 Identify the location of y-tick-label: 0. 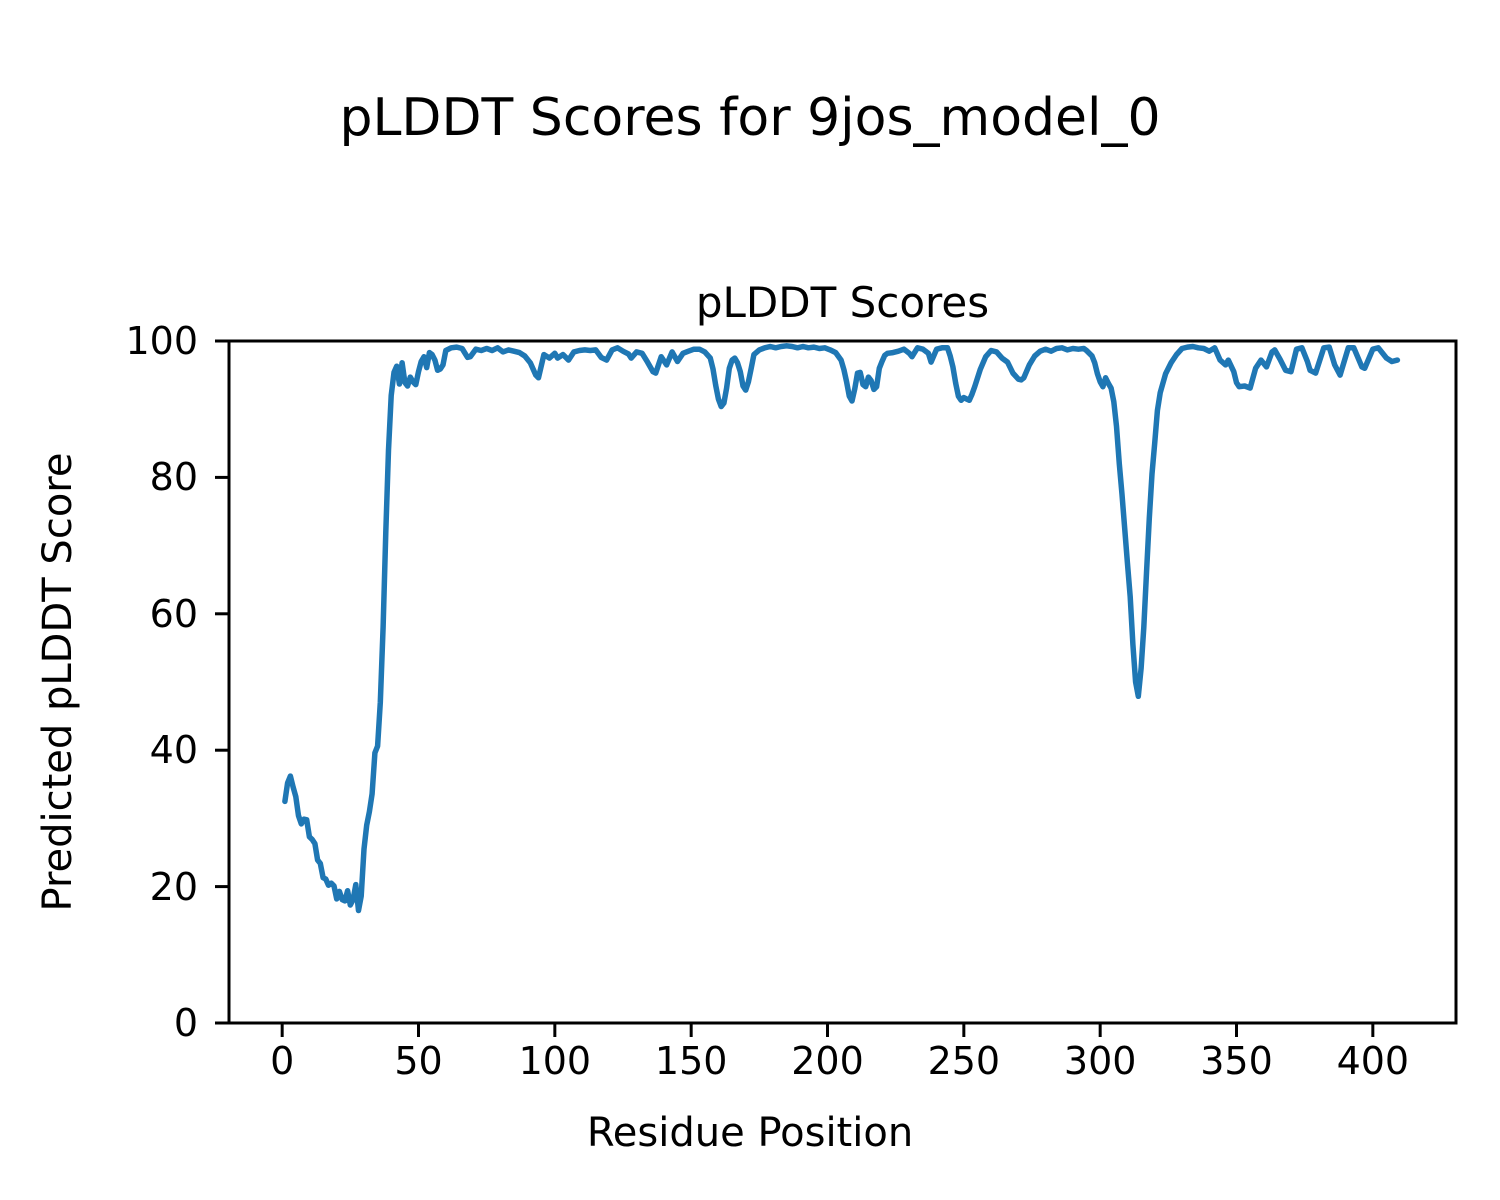
(185, 1023).